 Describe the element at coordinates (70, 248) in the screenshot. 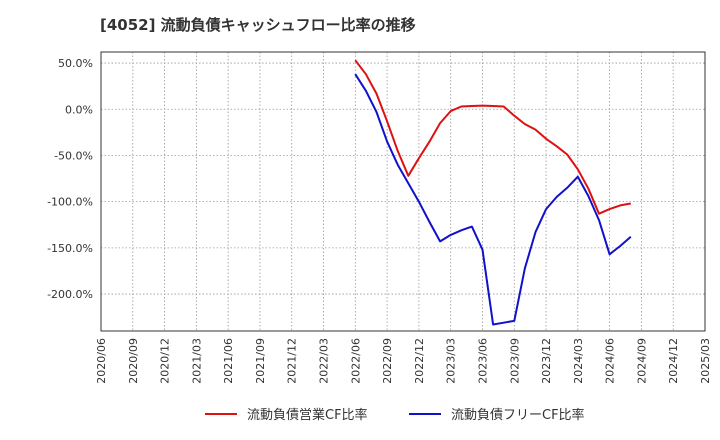

I see `y-tick-label: -150.0%` at that location.